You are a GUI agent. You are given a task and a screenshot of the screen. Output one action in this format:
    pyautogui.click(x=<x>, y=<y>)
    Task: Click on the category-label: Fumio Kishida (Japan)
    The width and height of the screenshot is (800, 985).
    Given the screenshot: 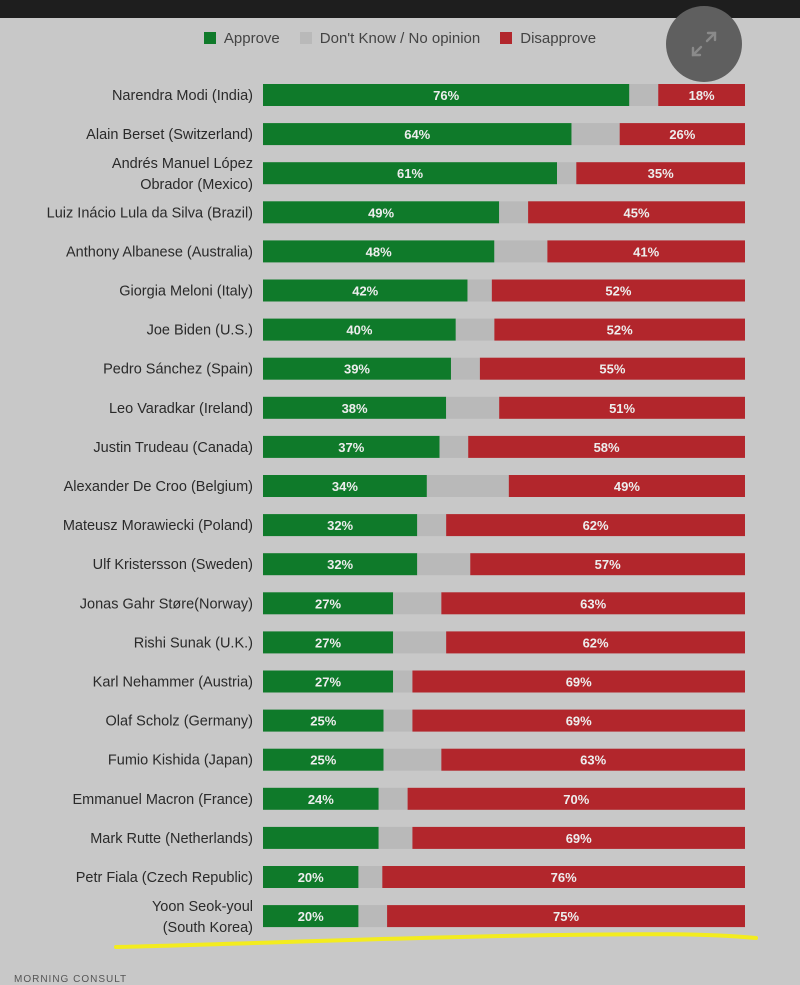 What is the action you would take?
    pyautogui.click(x=180, y=761)
    